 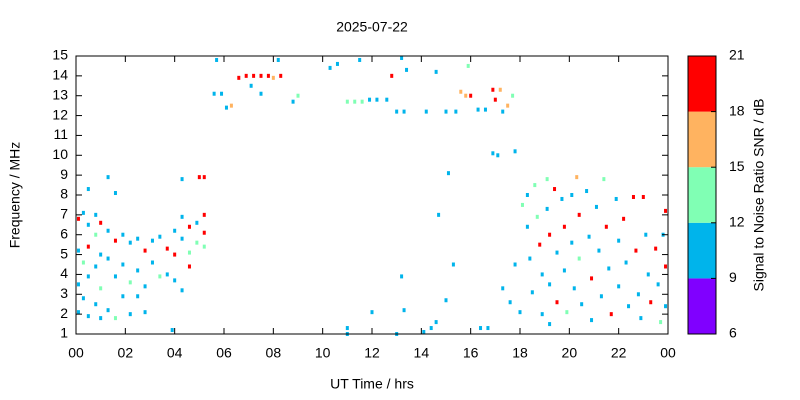 I want to click on colorbar-tick-label: 12, so click(x=737, y=222).